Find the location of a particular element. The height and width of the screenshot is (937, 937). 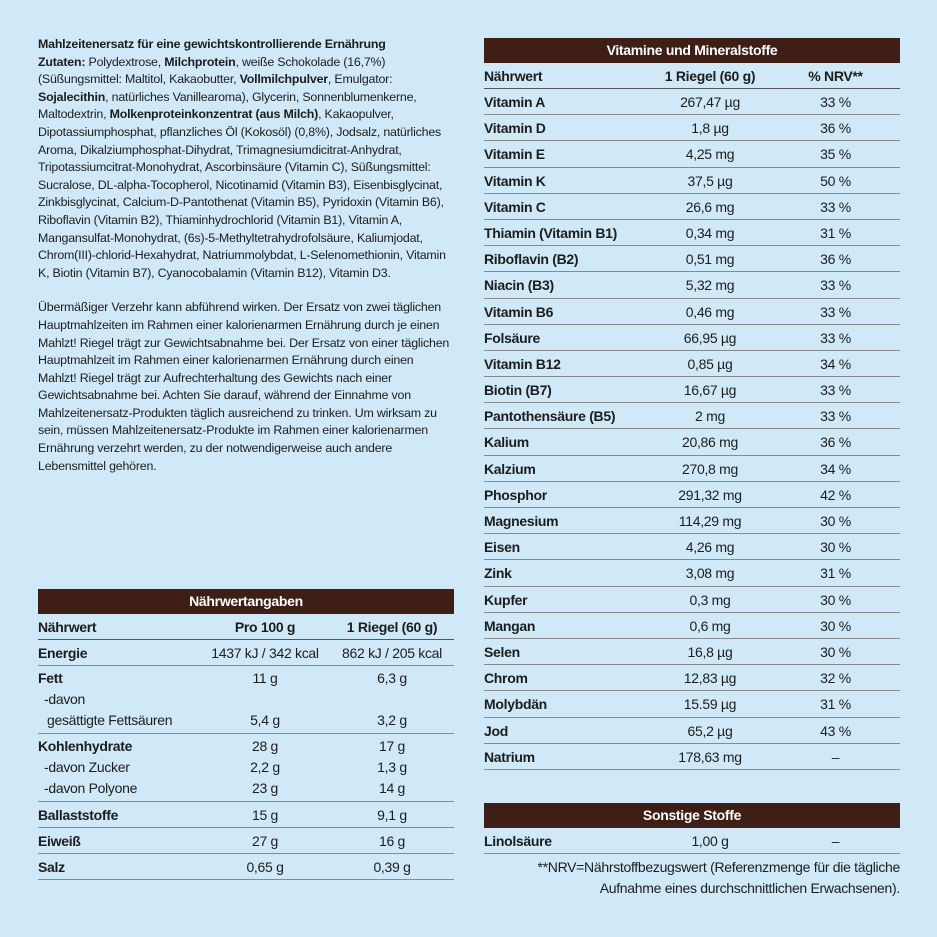

cell-value: 66,95 µg is located at coordinates (710, 337).